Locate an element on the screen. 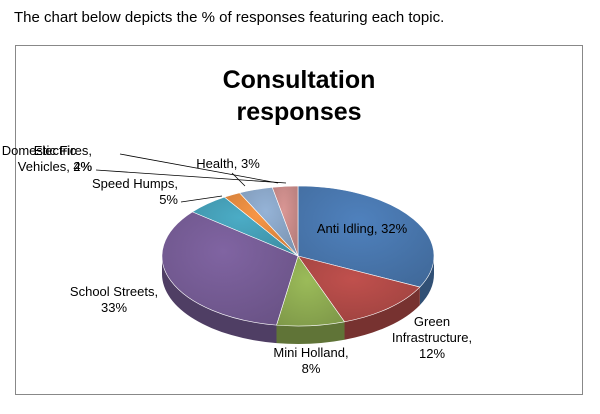 The width and height of the screenshot is (600, 414). data-label-green-infrastructure: Green Infrastructure, 12% is located at coordinates (432, 337).